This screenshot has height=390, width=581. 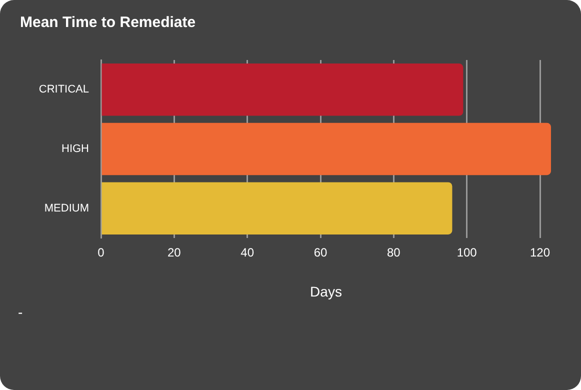 What do you see at coordinates (394, 253) in the screenshot?
I see `x-tick-label: 80` at bounding box center [394, 253].